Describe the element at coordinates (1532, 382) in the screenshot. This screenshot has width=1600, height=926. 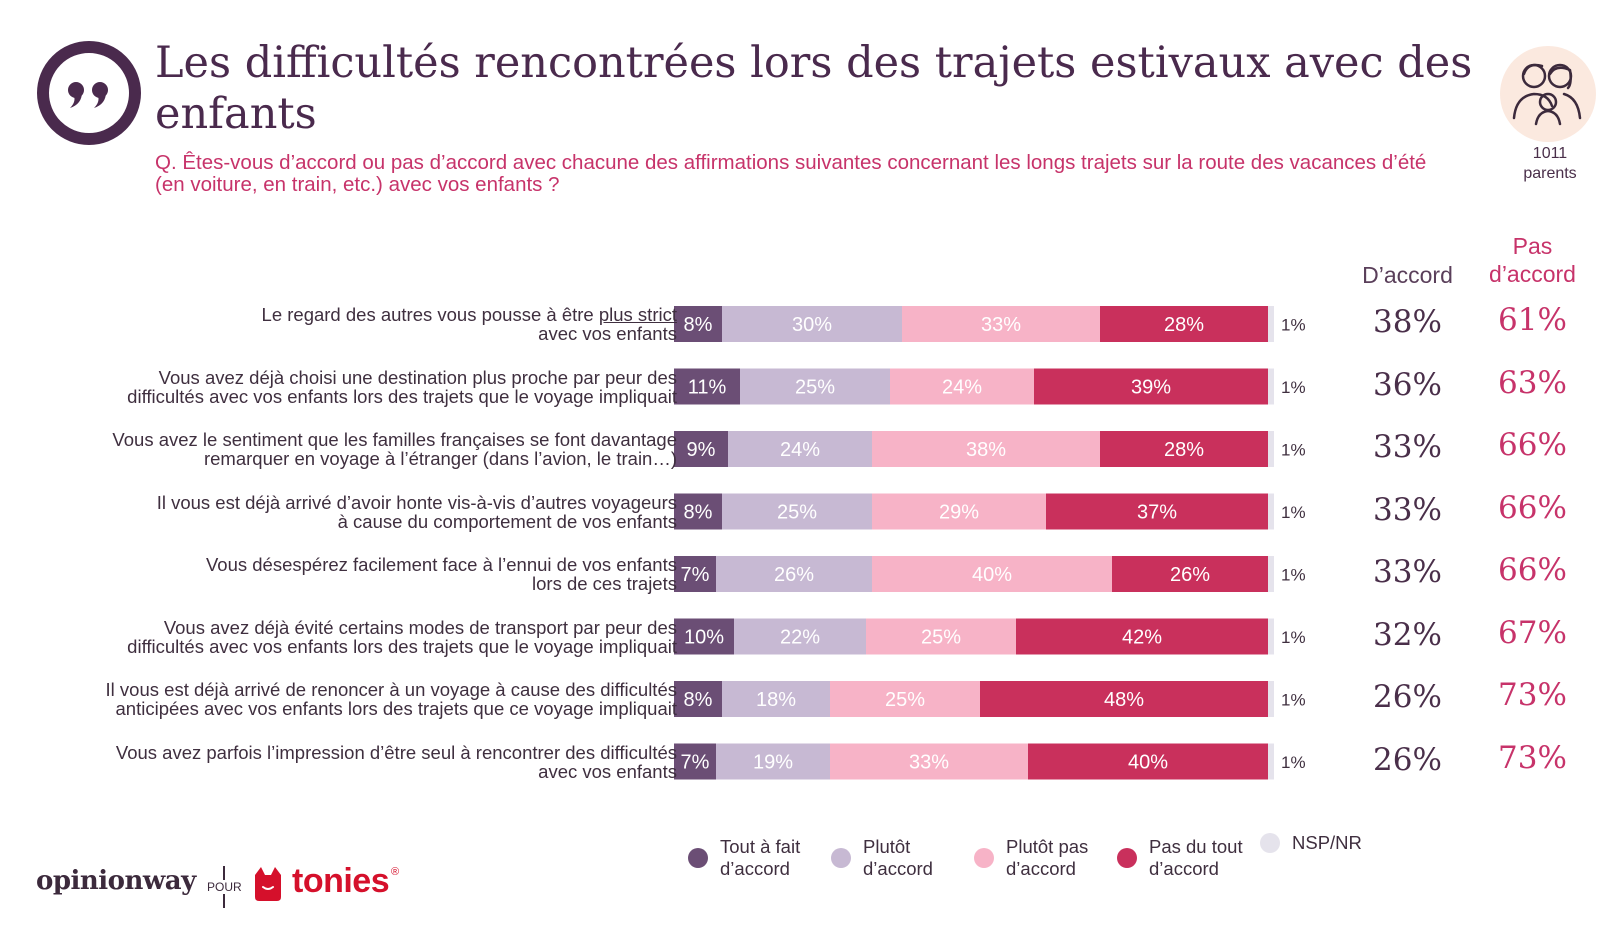
I see `total-disagree-value: 63%` at that location.